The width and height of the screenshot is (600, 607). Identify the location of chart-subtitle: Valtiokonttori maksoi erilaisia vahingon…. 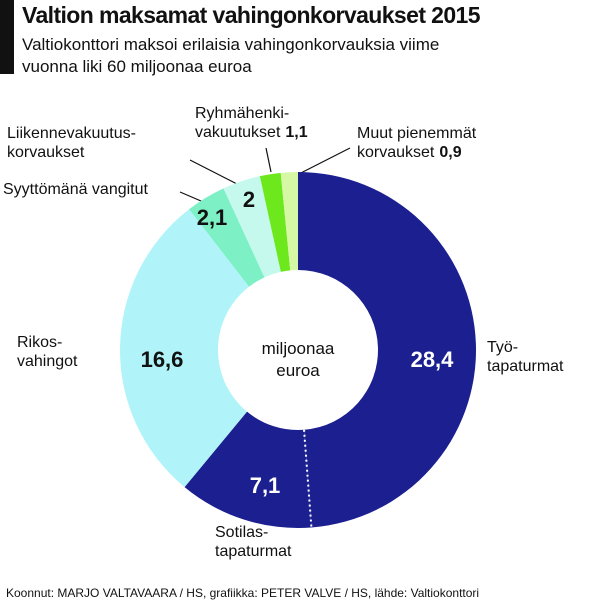
(231, 55).